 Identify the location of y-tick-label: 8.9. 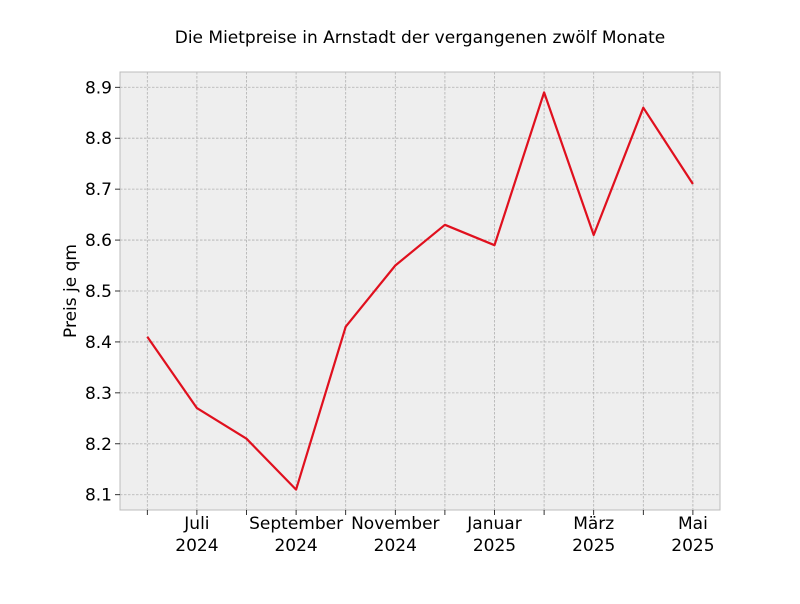
(98, 88).